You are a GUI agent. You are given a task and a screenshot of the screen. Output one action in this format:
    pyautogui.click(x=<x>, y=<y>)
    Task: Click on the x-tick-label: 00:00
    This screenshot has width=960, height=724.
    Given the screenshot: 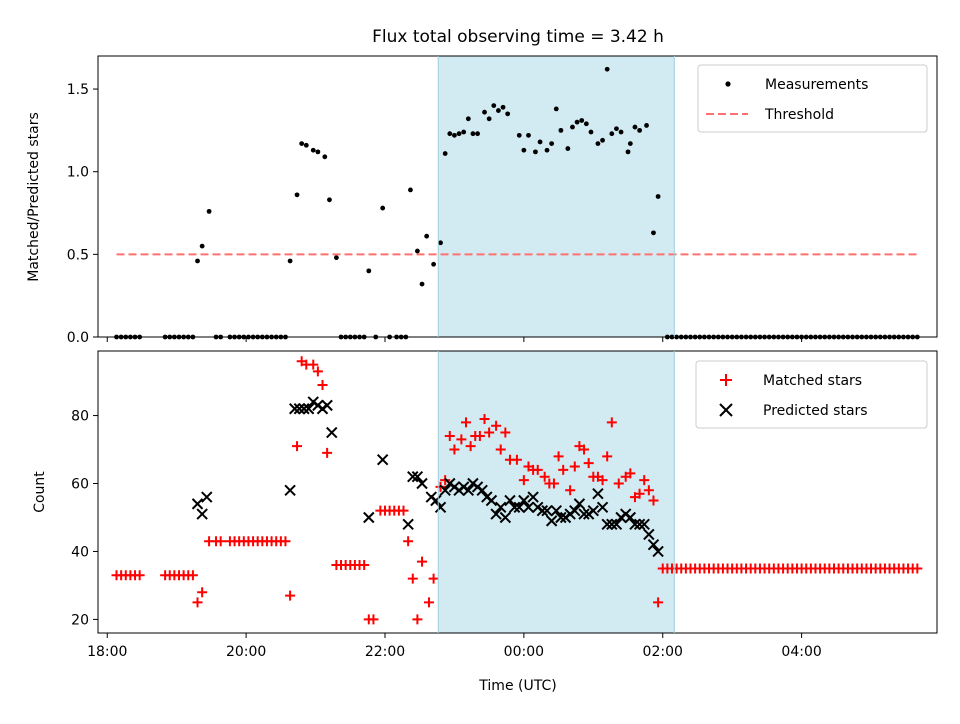 What is the action you would take?
    pyautogui.click(x=524, y=652)
    